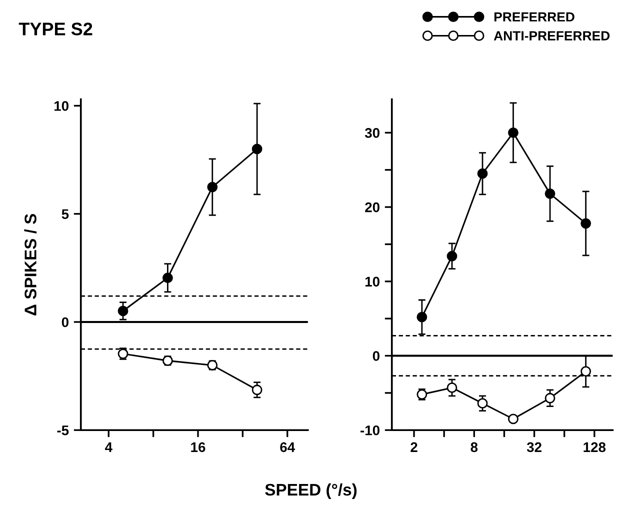 The image size is (622, 509). Describe the element at coordinates (552, 35) in the screenshot. I see `legend-label: ANTI-PREFERRED` at that location.